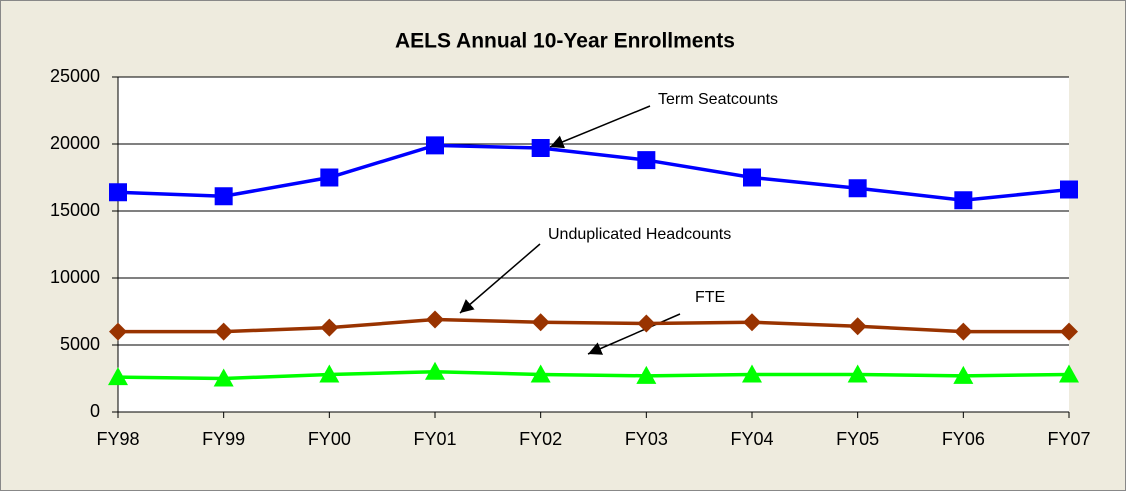  I want to click on y-tick-label: 25000, so click(75, 76).